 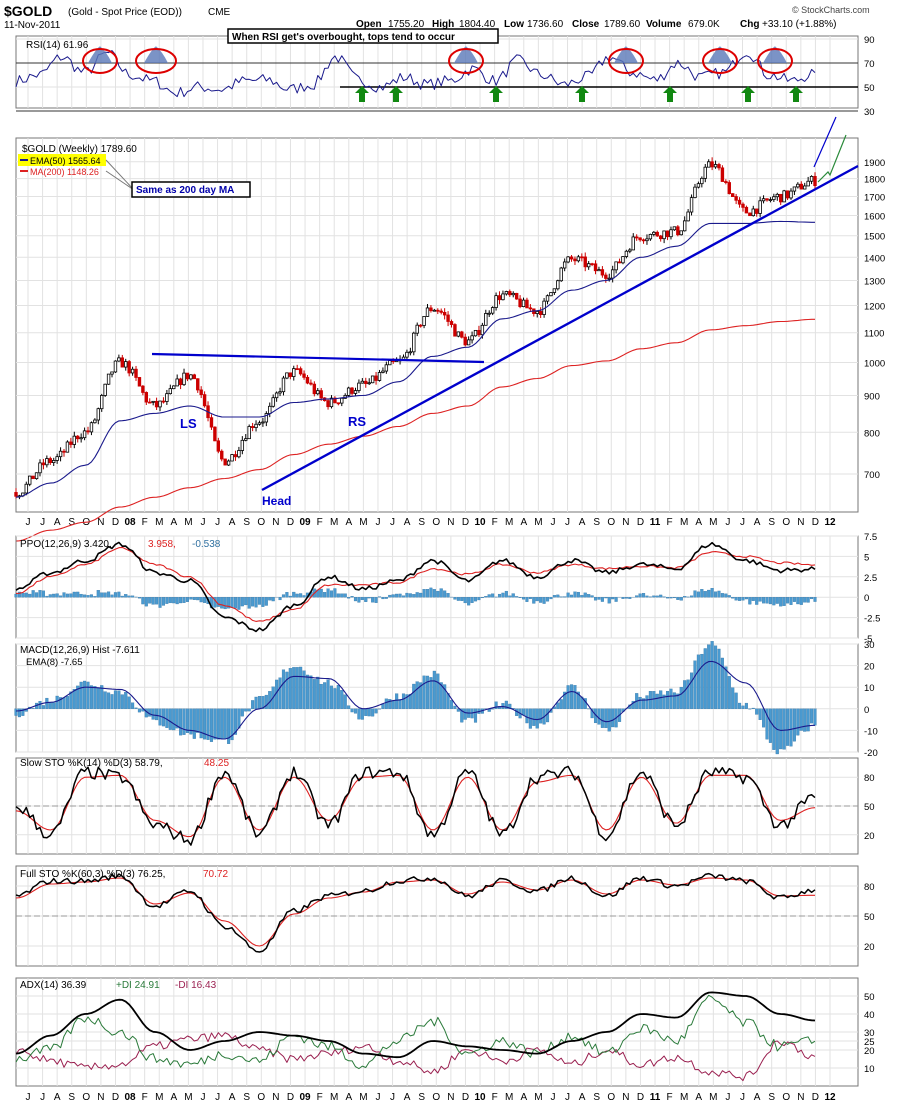 What do you see at coordinates (825, 142) in the screenshot?
I see `projection-line` at bounding box center [825, 142].